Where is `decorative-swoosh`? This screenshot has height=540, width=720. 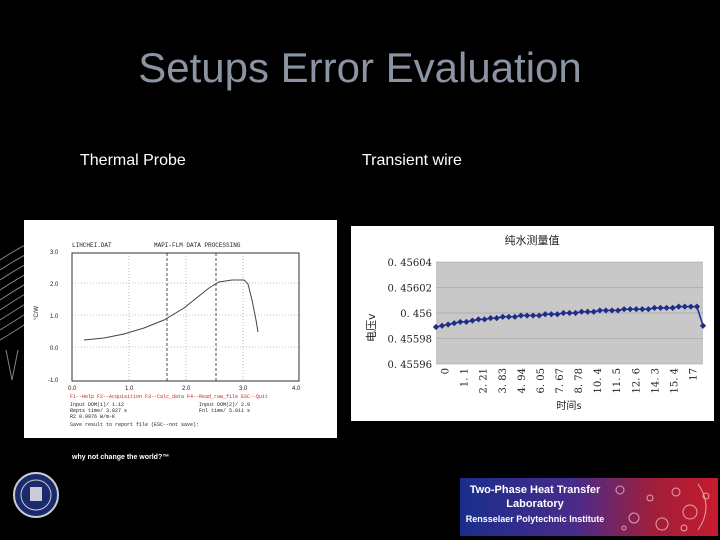
decorative-swoosh is located at coordinates (33, 374).